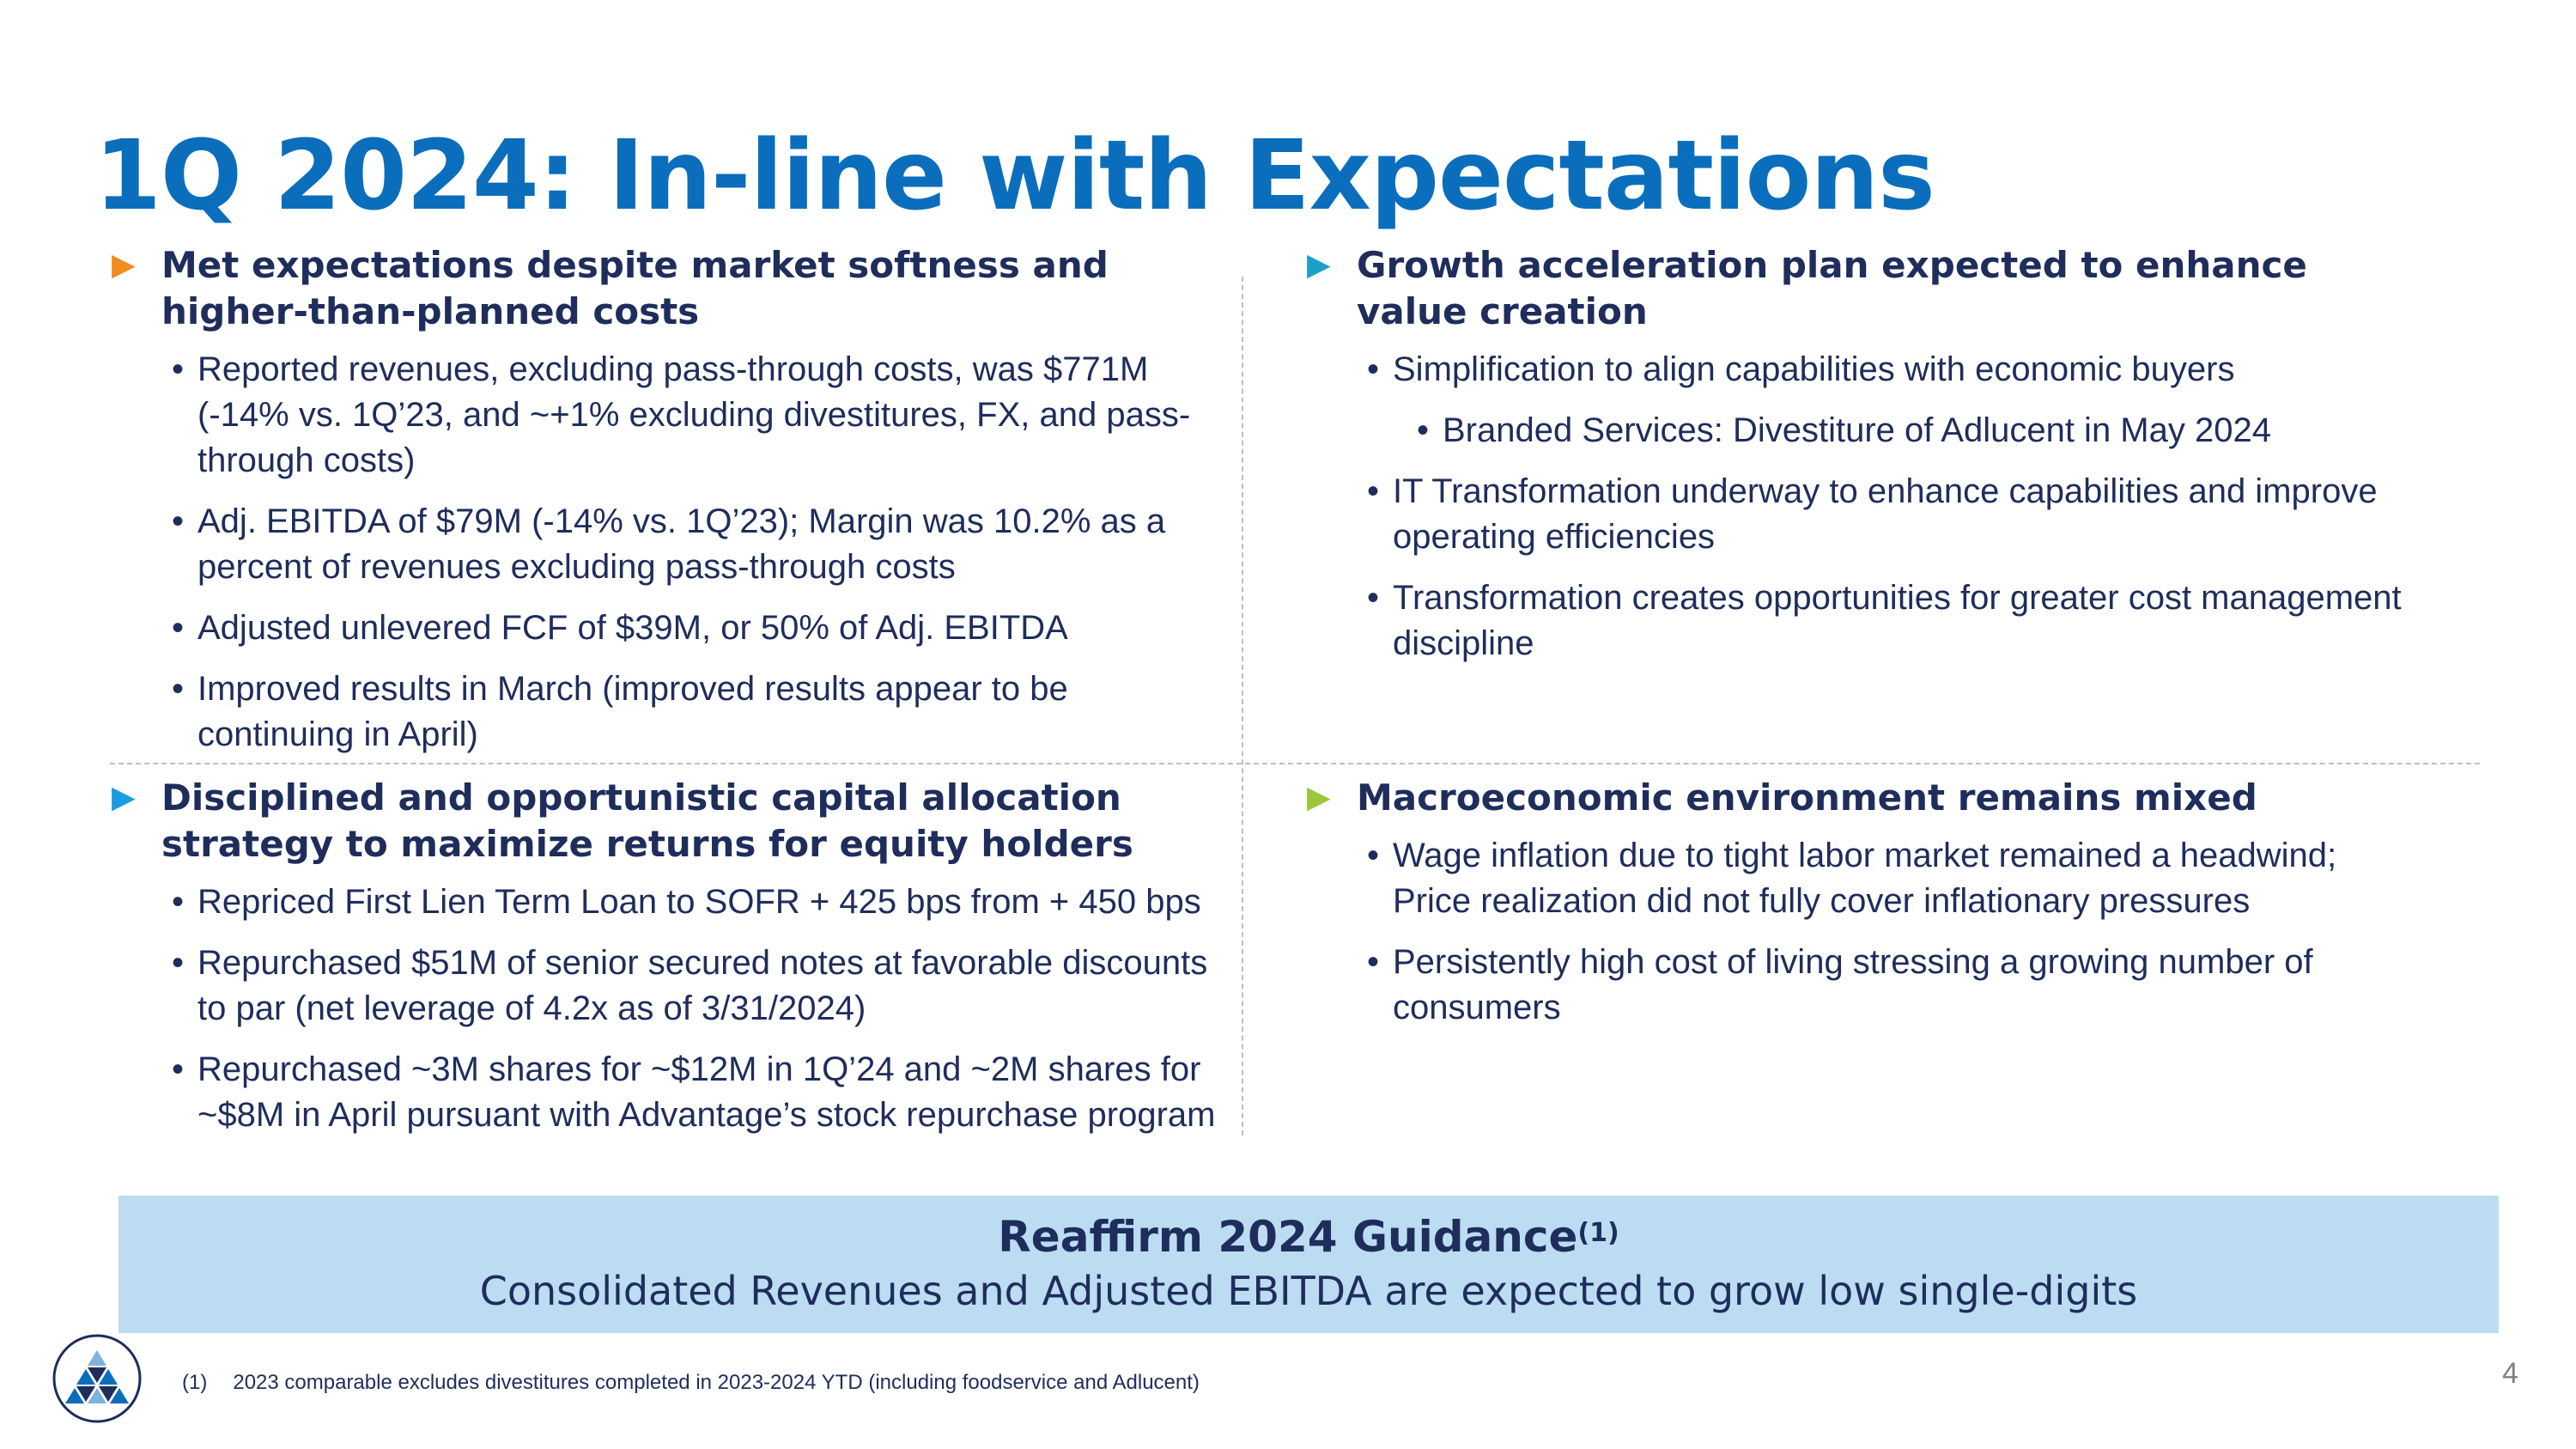 This screenshot has height=1449, width=2576. What do you see at coordinates (1288, 1237) in the screenshot?
I see `banner-title-text: Reaffirm 2024 Guidance` at bounding box center [1288, 1237].